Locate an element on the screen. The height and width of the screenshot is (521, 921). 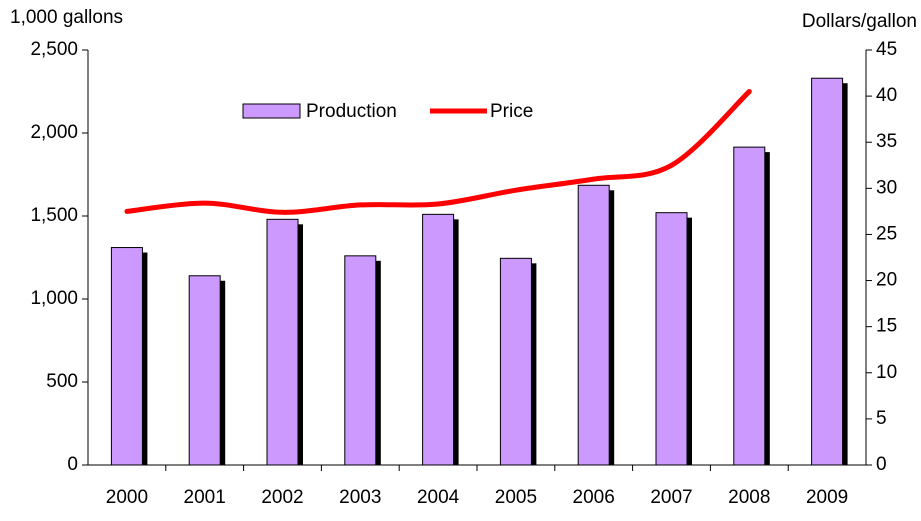
y2-tick-label: 5 is located at coordinates (881, 418).